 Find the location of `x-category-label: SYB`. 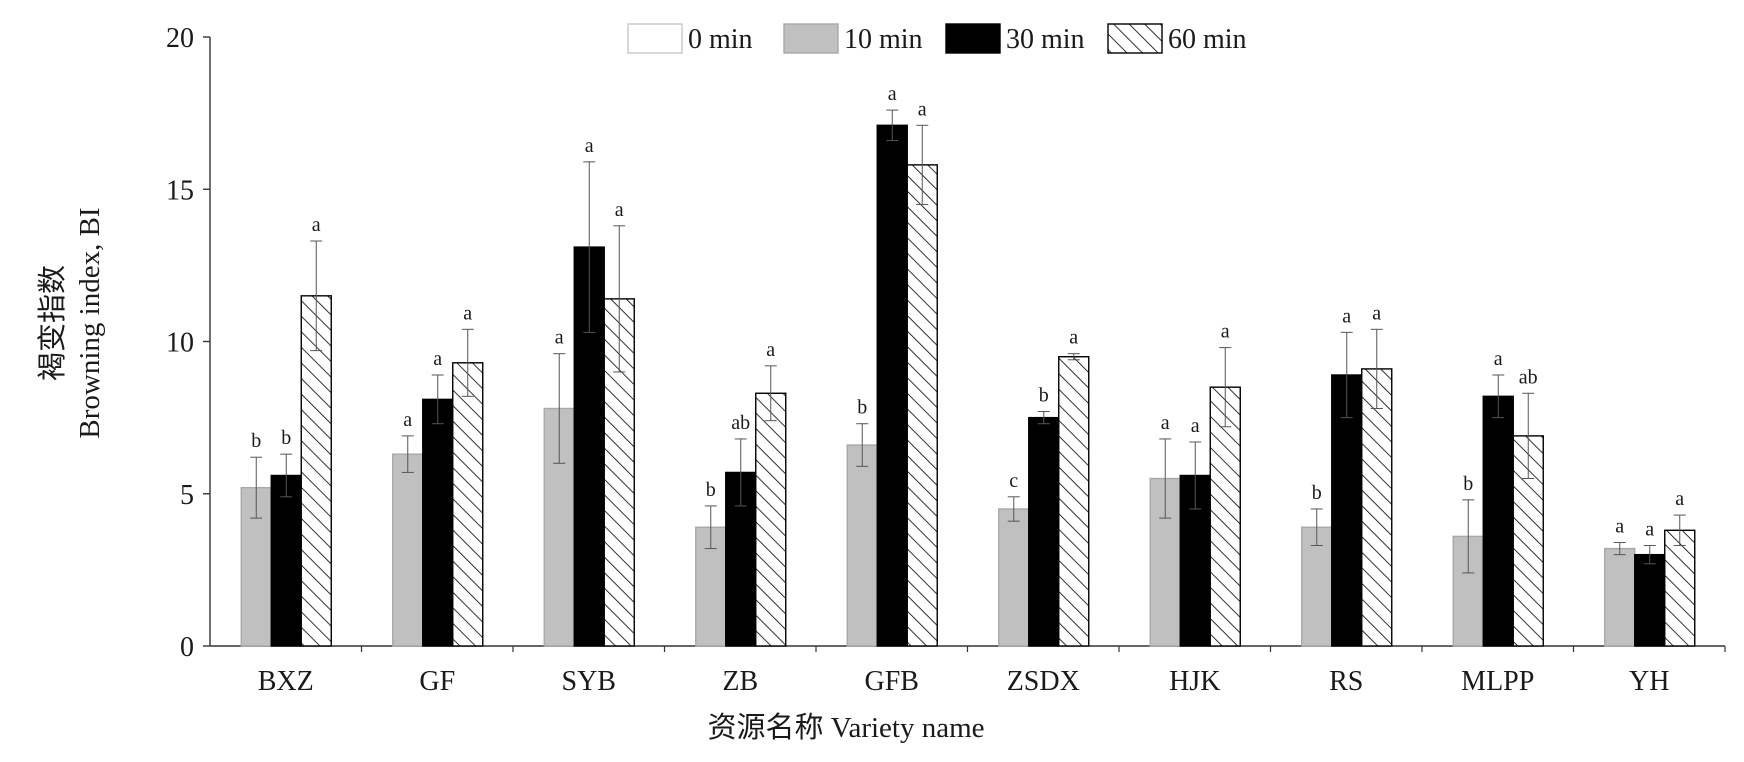

x-category-label: SYB is located at coordinates (589, 681).